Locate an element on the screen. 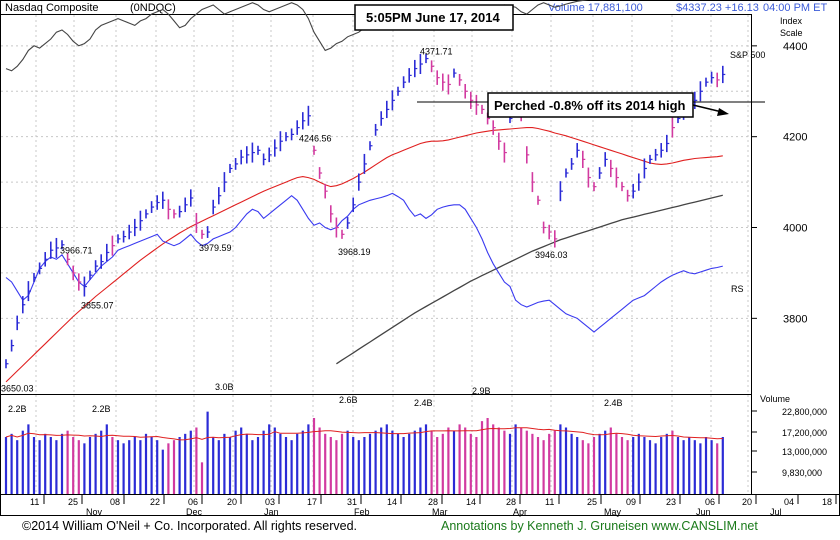 This screenshot has width=840, height=540. ma200-layer is located at coordinates (529, 279).